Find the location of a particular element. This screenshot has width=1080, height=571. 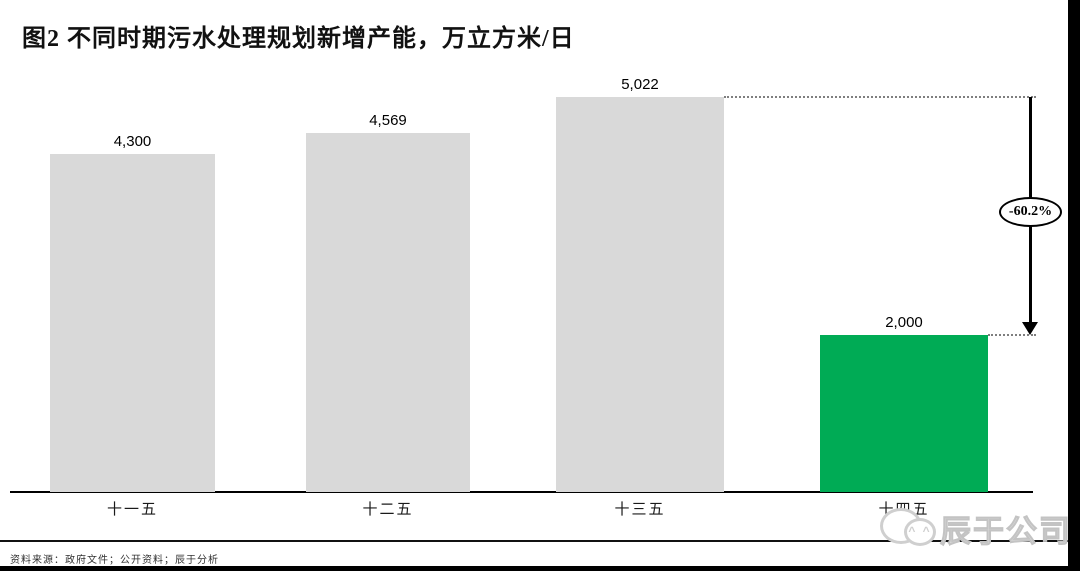

source-note: 资料来源：政府文件；公开资料；辰于分析 is located at coordinates (114, 560).